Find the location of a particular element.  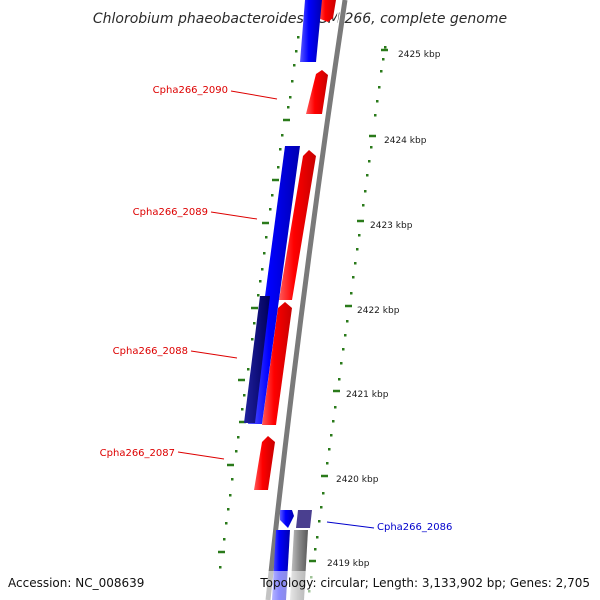

tick-label-2423: 2423 kbp is located at coordinates (391, 226).